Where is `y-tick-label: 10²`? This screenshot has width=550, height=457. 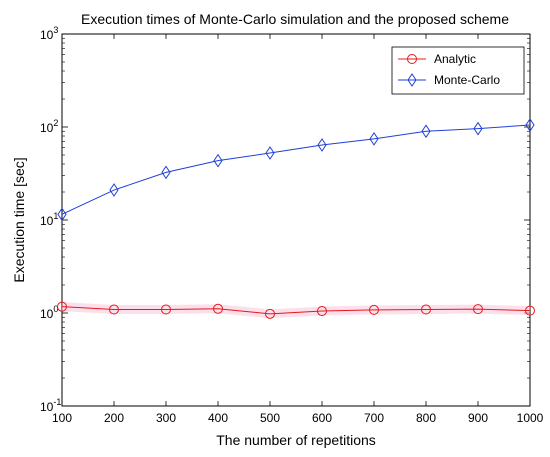 y-tick-label: 10² is located at coordinates (49, 126).